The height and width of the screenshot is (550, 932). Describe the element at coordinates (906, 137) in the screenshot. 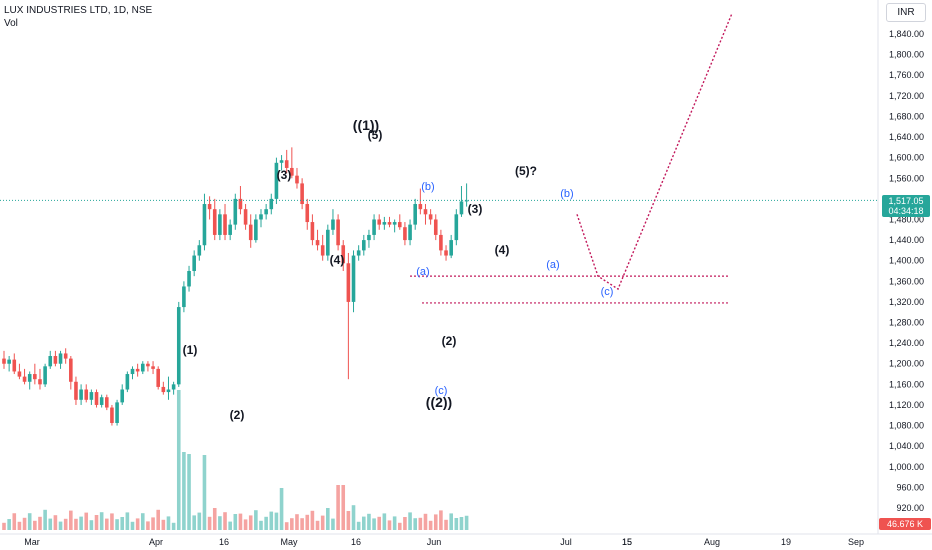

I see `y-tick-label: 1,640.00` at that location.